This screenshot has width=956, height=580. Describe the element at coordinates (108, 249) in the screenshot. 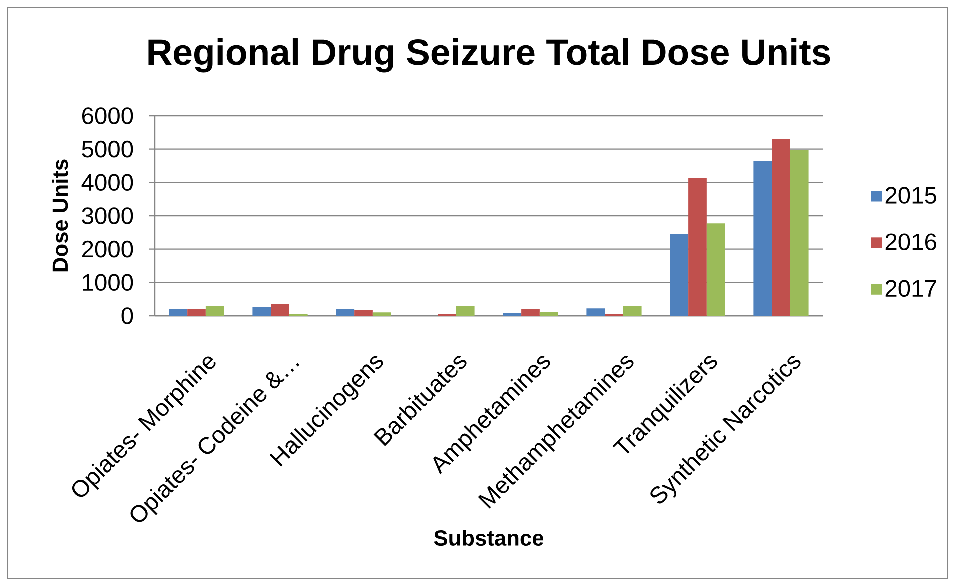

I see `y-tick-label: 2000` at that location.